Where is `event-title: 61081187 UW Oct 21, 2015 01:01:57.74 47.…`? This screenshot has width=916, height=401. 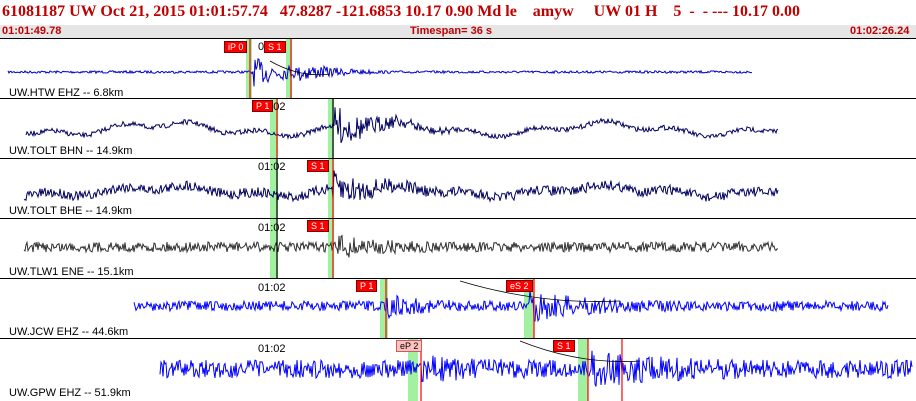 event-title: 61081187 UW Oct 21, 2015 01:01:57.74 47.… is located at coordinates (401, 11).